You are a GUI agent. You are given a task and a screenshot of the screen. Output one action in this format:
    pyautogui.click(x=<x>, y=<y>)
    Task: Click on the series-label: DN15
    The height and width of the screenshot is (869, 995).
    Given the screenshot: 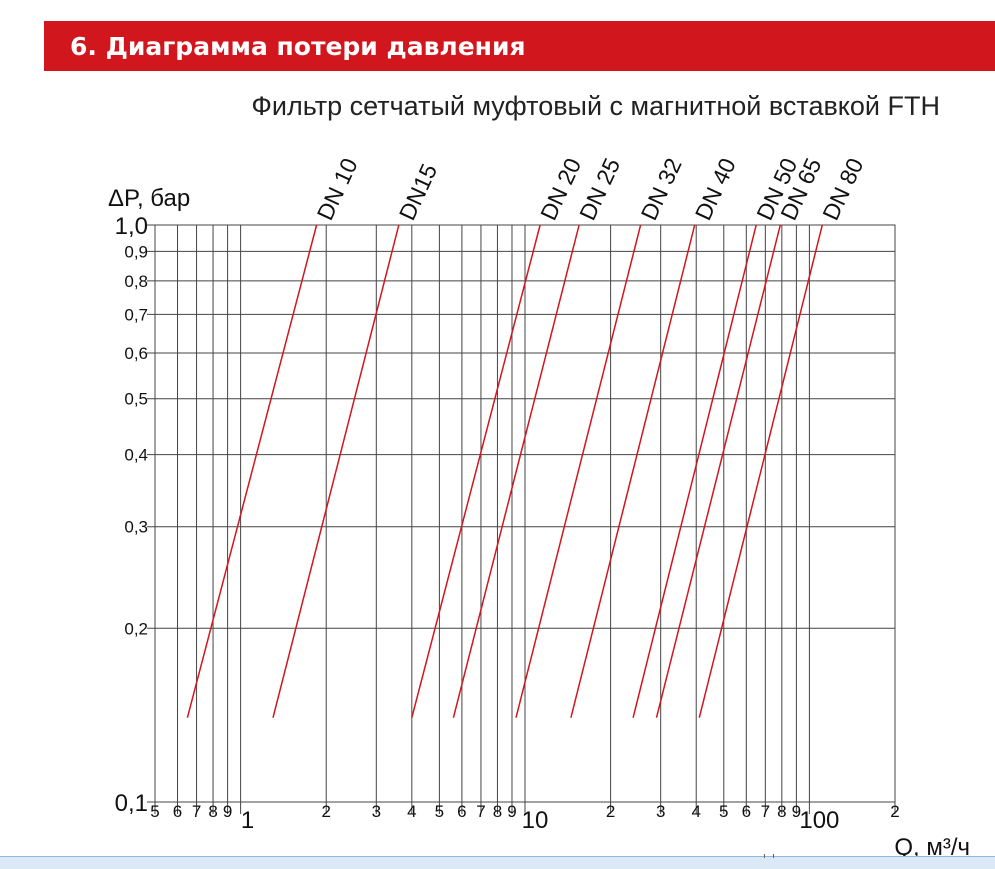 What is the action you would take?
    pyautogui.click(x=418, y=192)
    